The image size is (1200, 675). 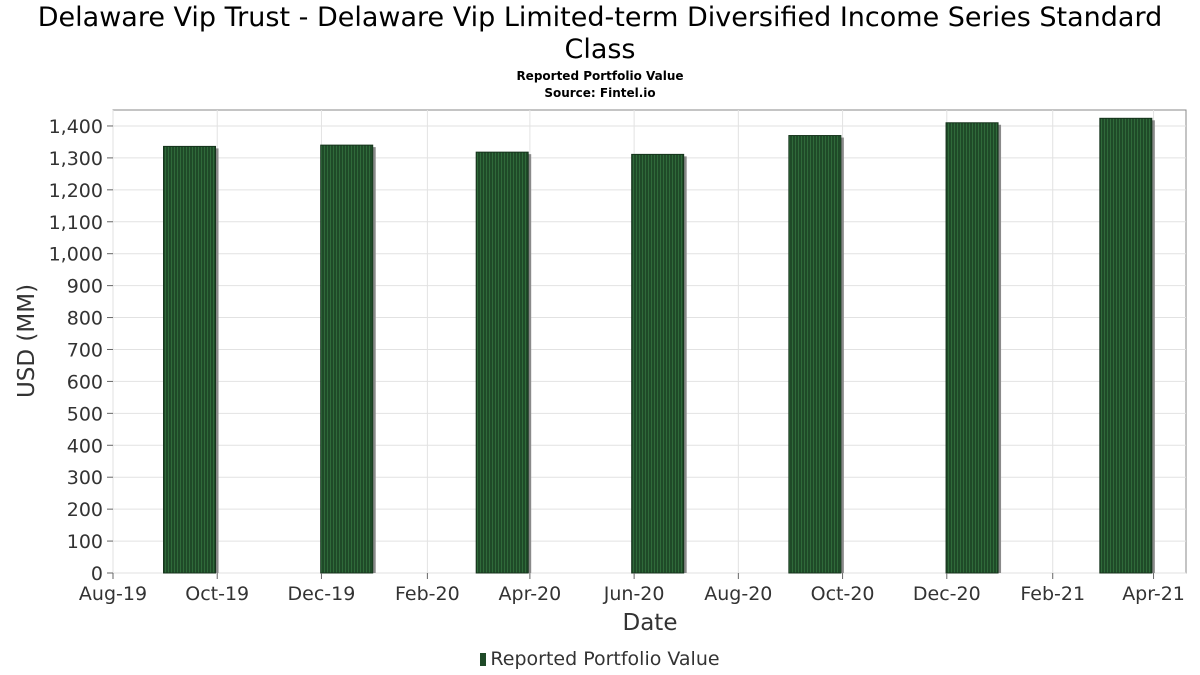 What do you see at coordinates (113, 594) in the screenshot?
I see `x-tick-label: Aug-19` at bounding box center [113, 594].